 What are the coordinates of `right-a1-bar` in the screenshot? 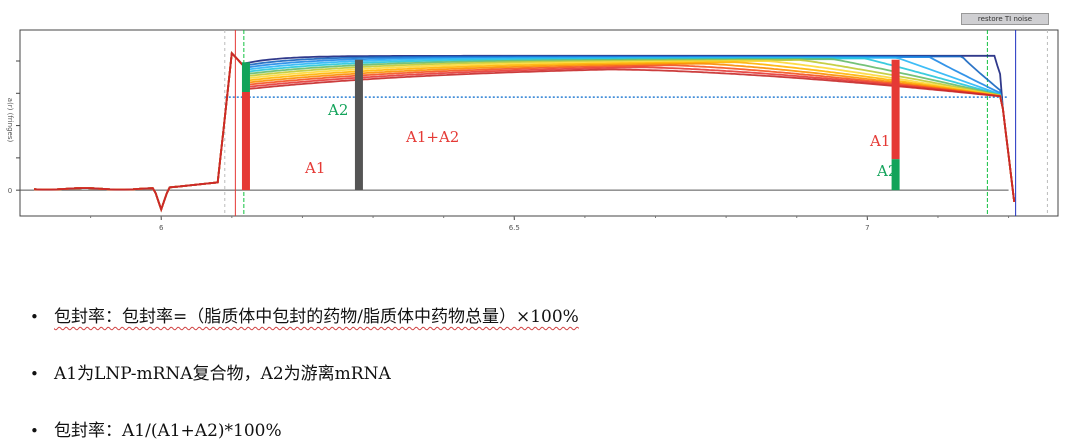 It's located at (895, 109).